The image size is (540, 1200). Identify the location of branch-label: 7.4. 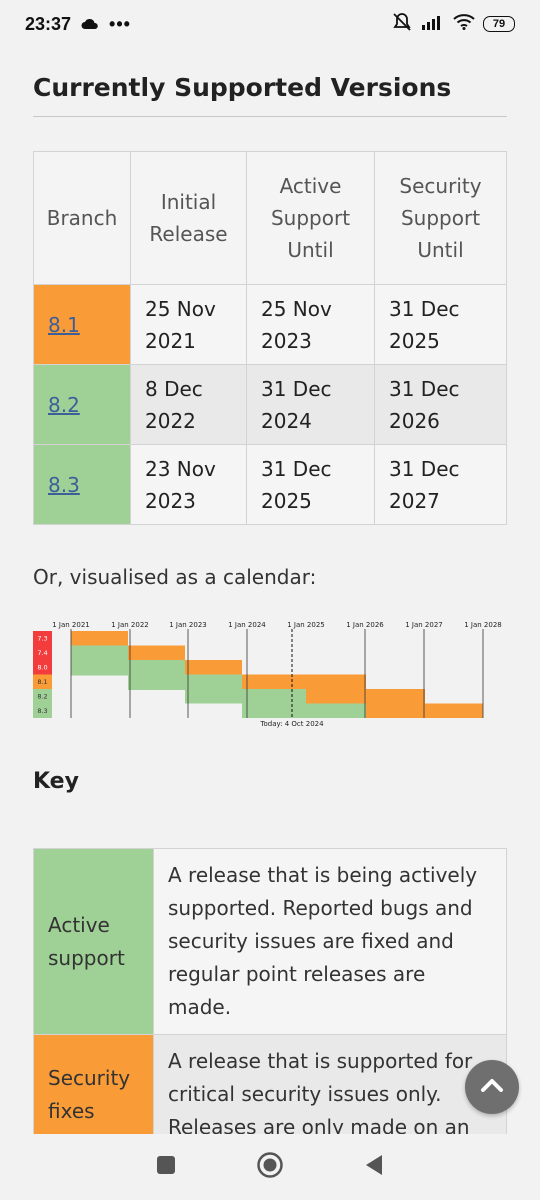
(42, 653).